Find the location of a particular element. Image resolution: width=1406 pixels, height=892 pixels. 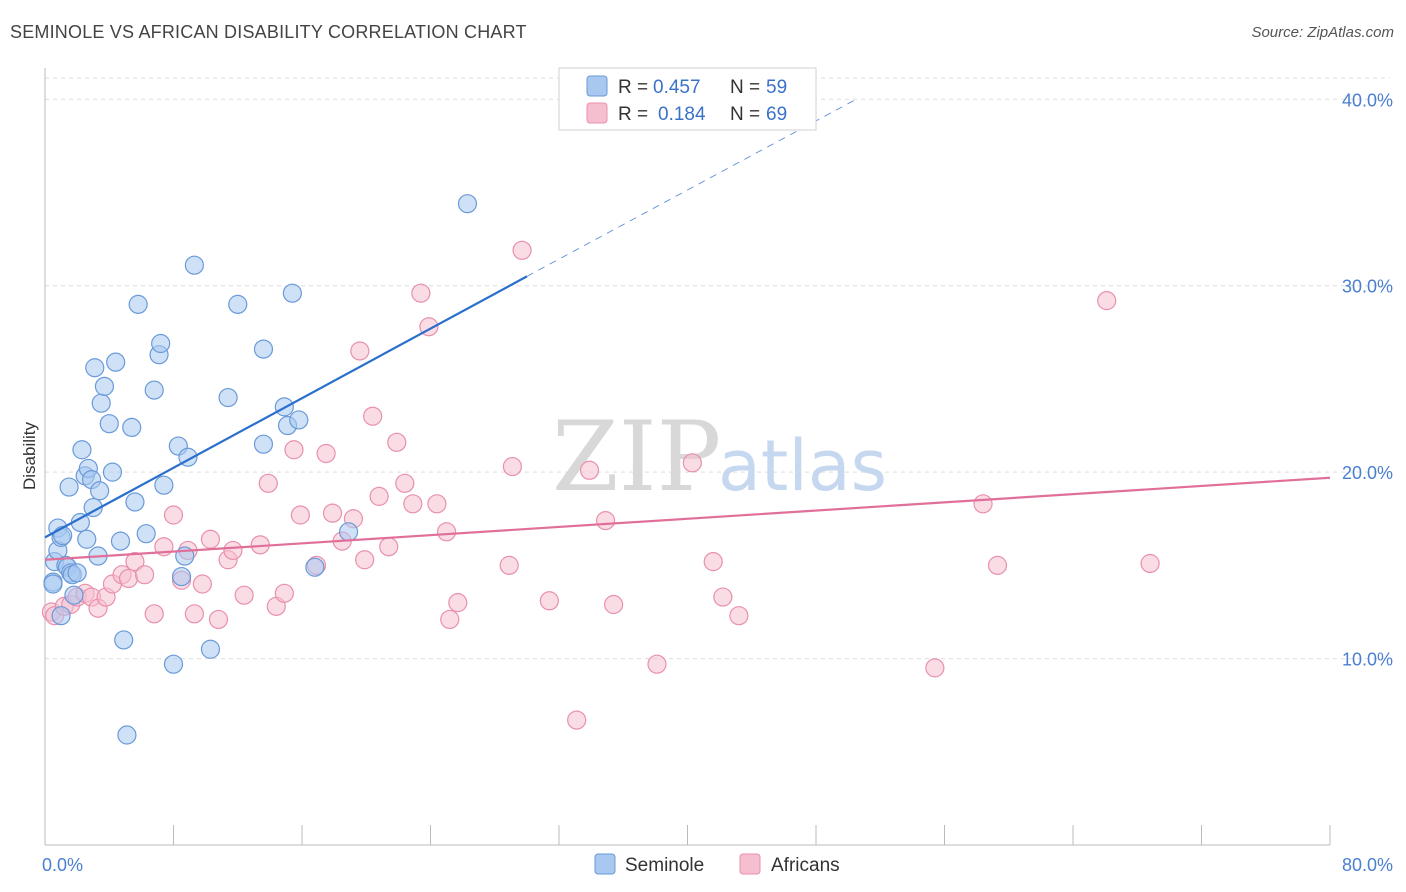

seminole-trend-extension is located at coordinates (691, 187).